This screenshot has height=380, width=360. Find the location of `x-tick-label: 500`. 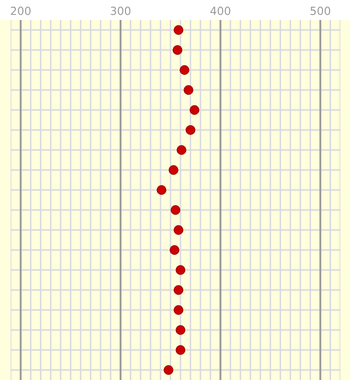

x-tick-label: 500 is located at coordinates (320, 11).